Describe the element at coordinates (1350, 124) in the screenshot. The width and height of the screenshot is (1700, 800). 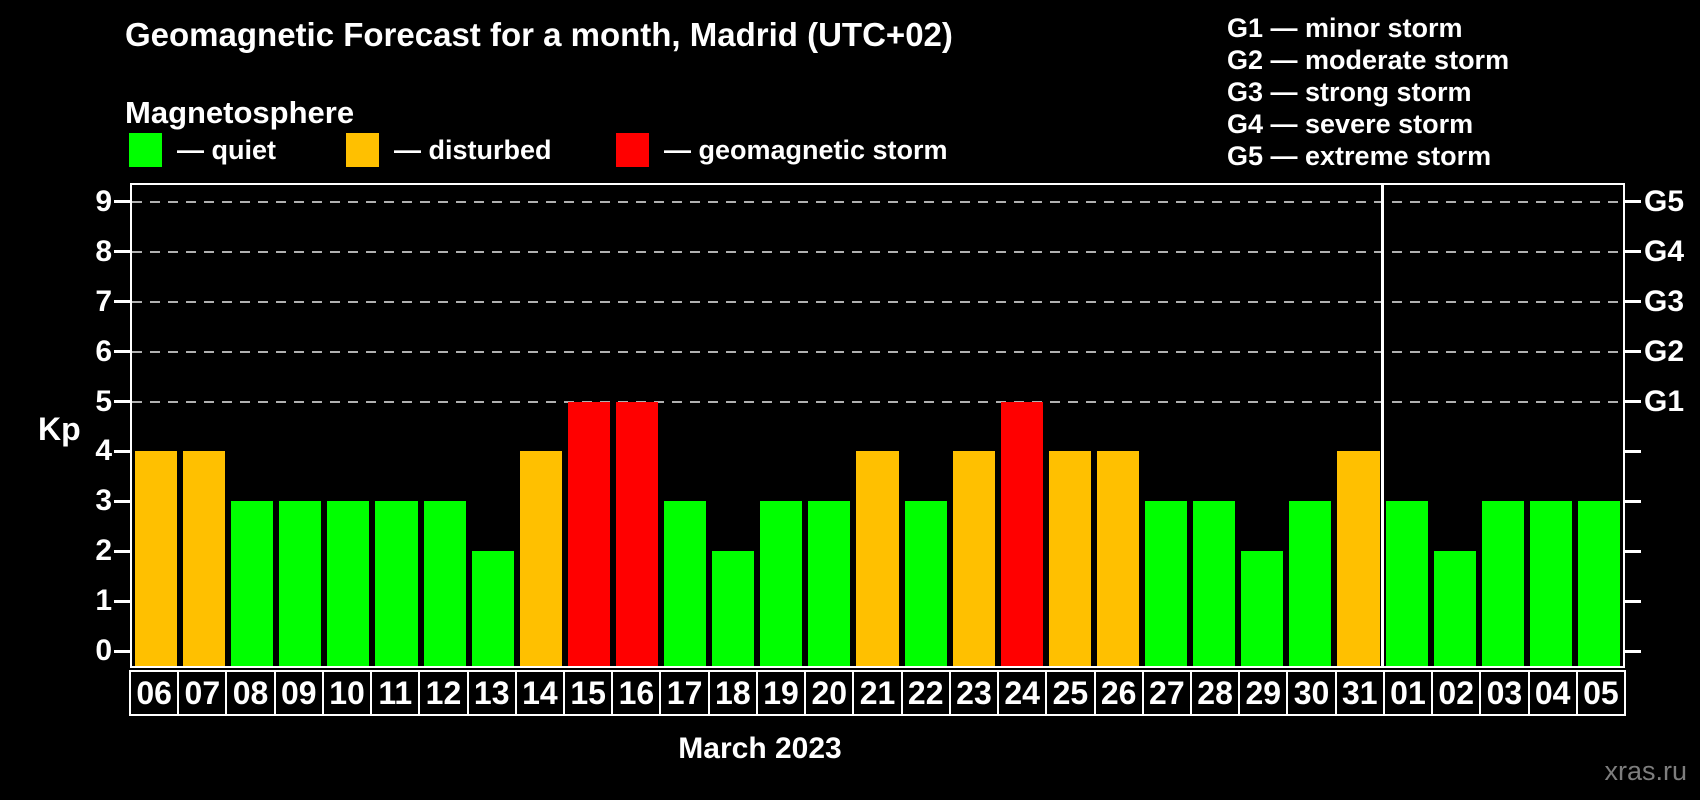
I see `storm-scale-line-g4: G4 — severe storm` at that location.